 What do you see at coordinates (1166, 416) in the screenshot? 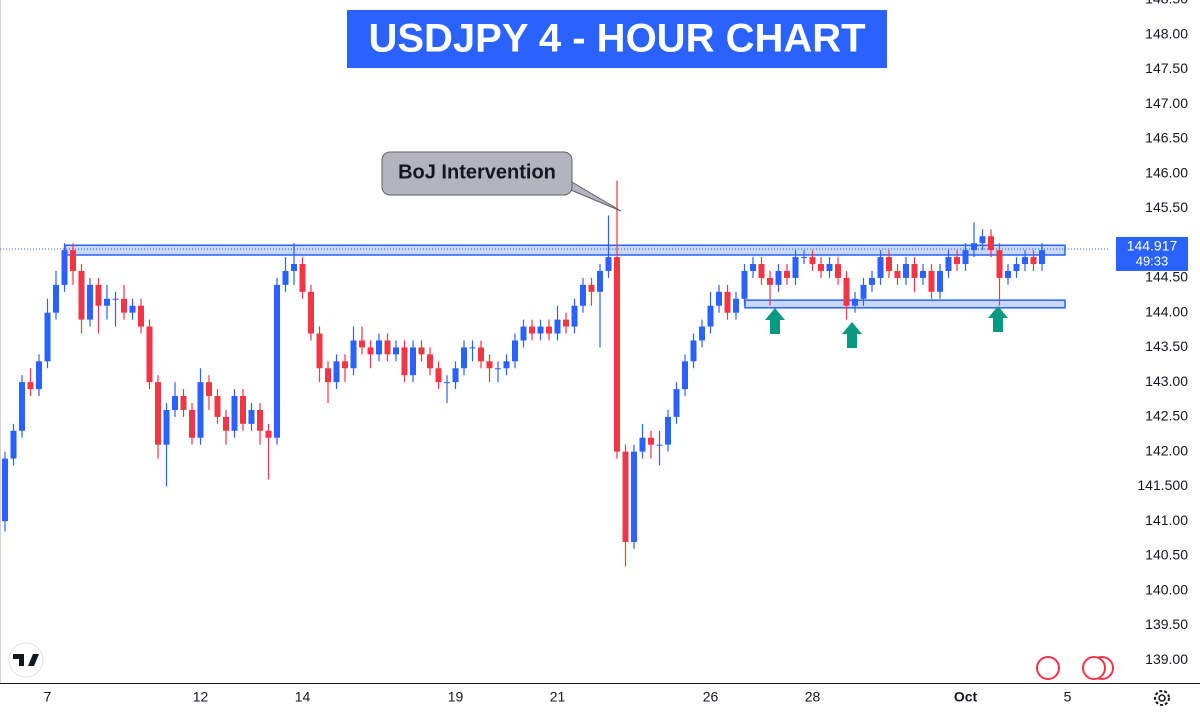
I see `y-tick-label: 142.50` at bounding box center [1166, 416].